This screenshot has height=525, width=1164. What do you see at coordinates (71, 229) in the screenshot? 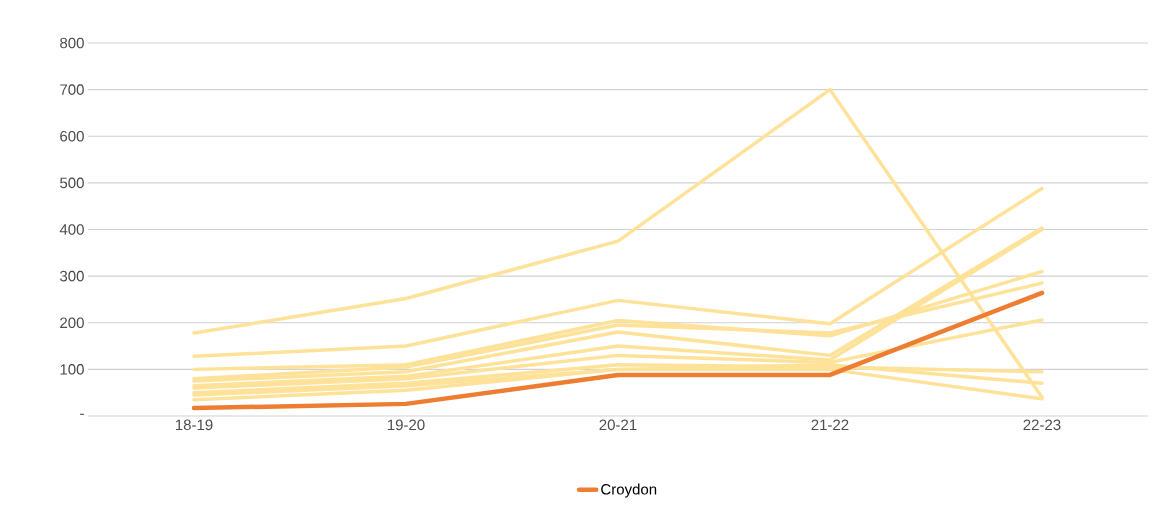
I see `y-tick-label: 400` at bounding box center [71, 229].